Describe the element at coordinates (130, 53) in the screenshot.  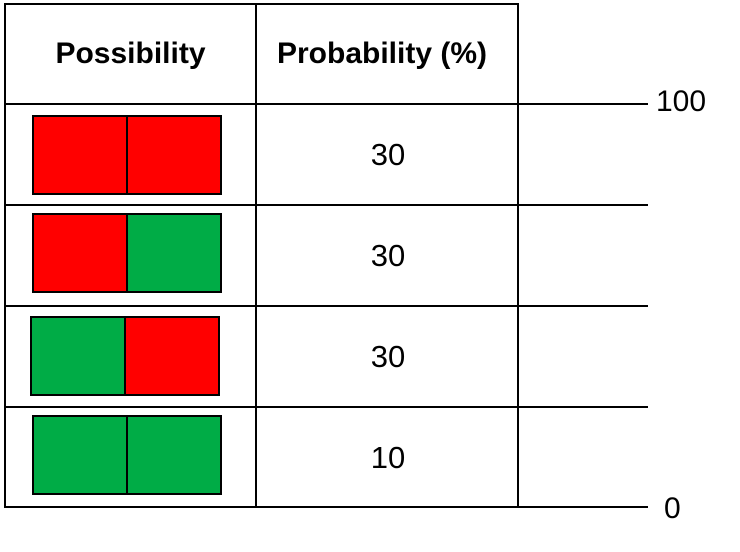
I see `header-possibility: Possibility` at that location.